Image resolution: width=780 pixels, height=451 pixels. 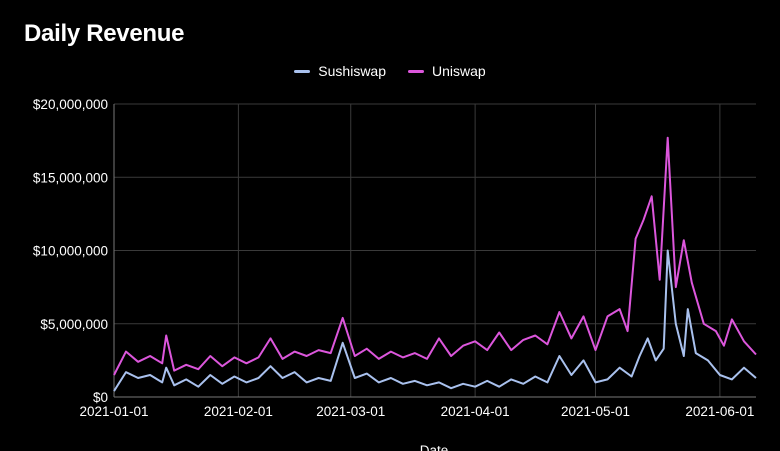 I want to click on legend-label-uniswap: Uniswap, so click(x=459, y=71).